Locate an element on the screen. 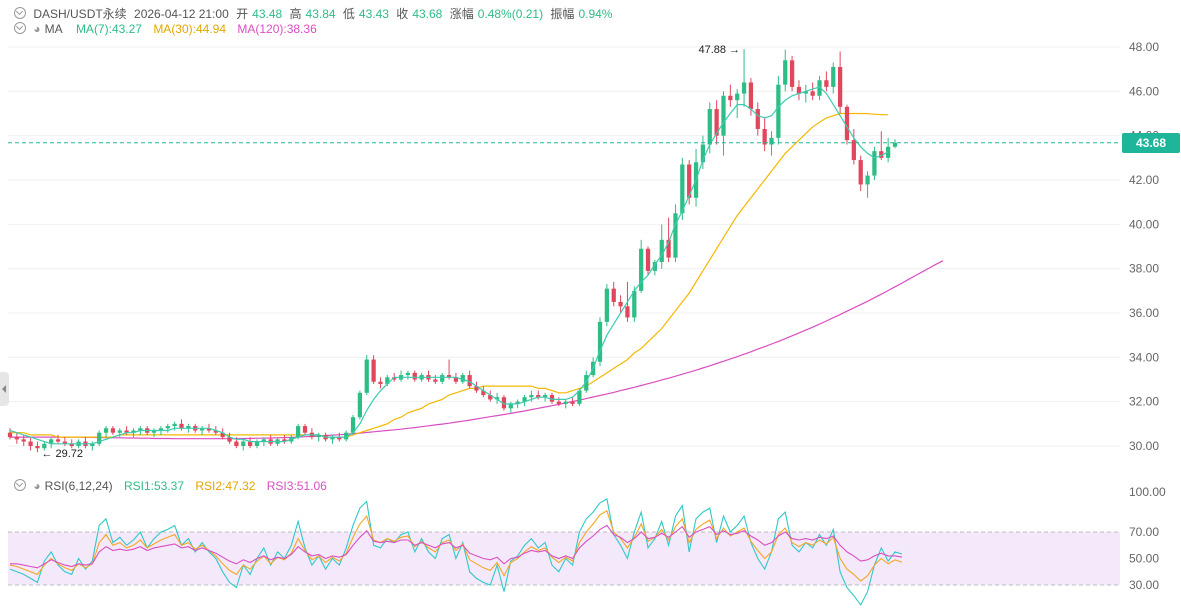 This screenshot has width=1181, height=612. high-value: 43.84 is located at coordinates (320, 14).